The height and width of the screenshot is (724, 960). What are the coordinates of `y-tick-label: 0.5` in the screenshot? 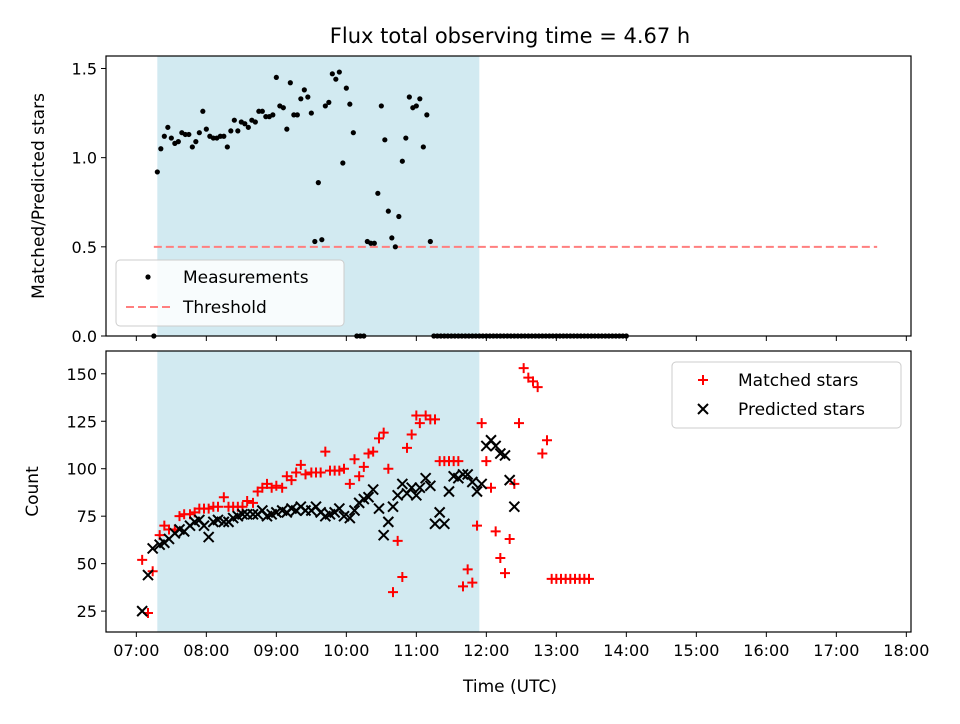 It's located at (84, 247).